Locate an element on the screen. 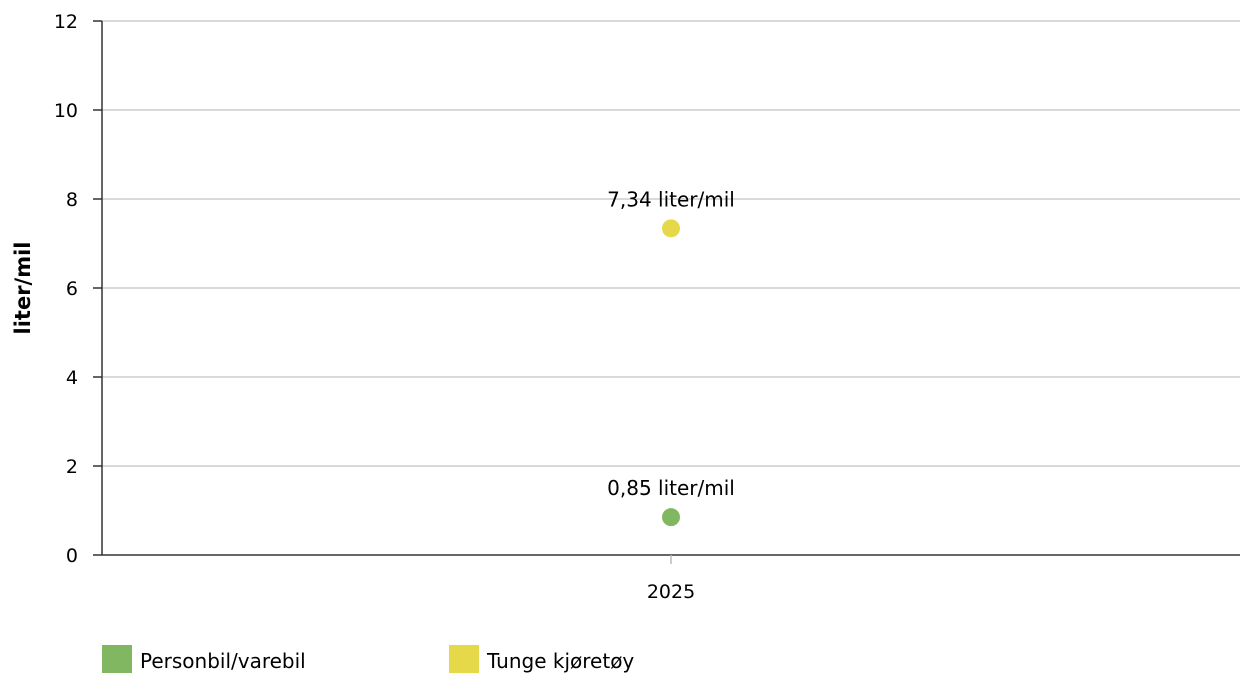  legend: Personbil/varebil Tunge kjøretøy is located at coordinates (368, 659).